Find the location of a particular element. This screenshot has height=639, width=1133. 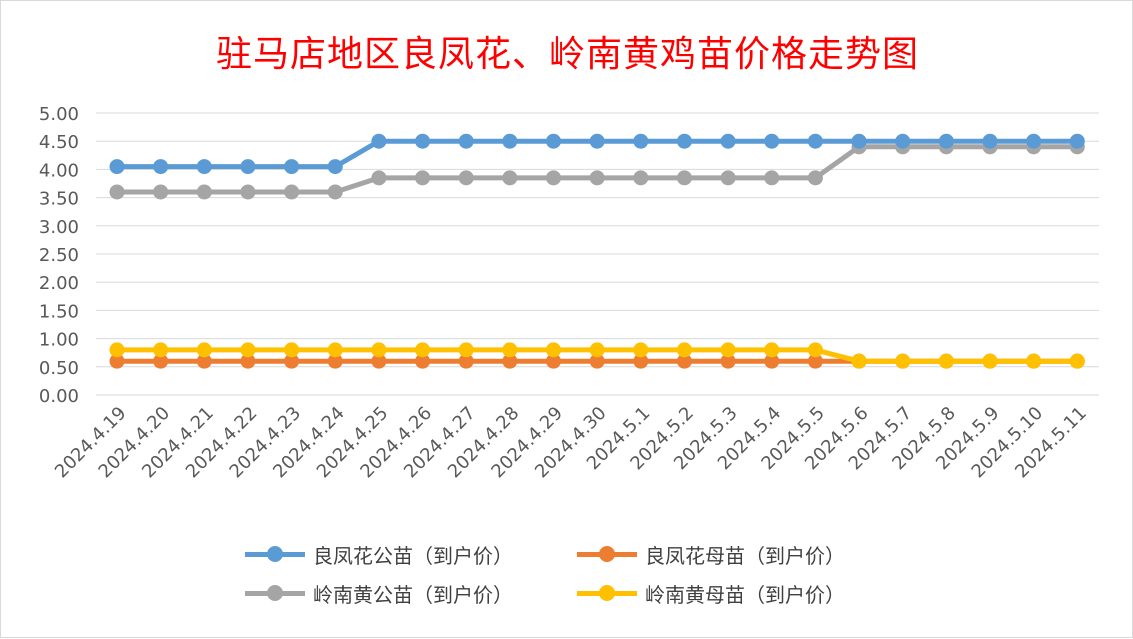

legend-item-s2: 岭南黄公苗（到户价） is located at coordinates (379, 594).